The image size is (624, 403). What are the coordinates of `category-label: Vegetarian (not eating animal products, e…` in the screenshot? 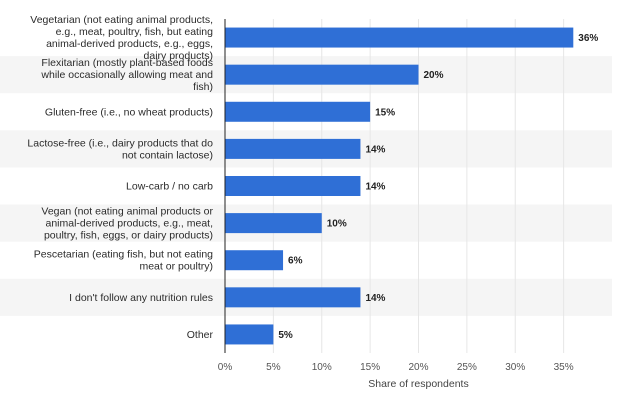 It's located at (121, 38).